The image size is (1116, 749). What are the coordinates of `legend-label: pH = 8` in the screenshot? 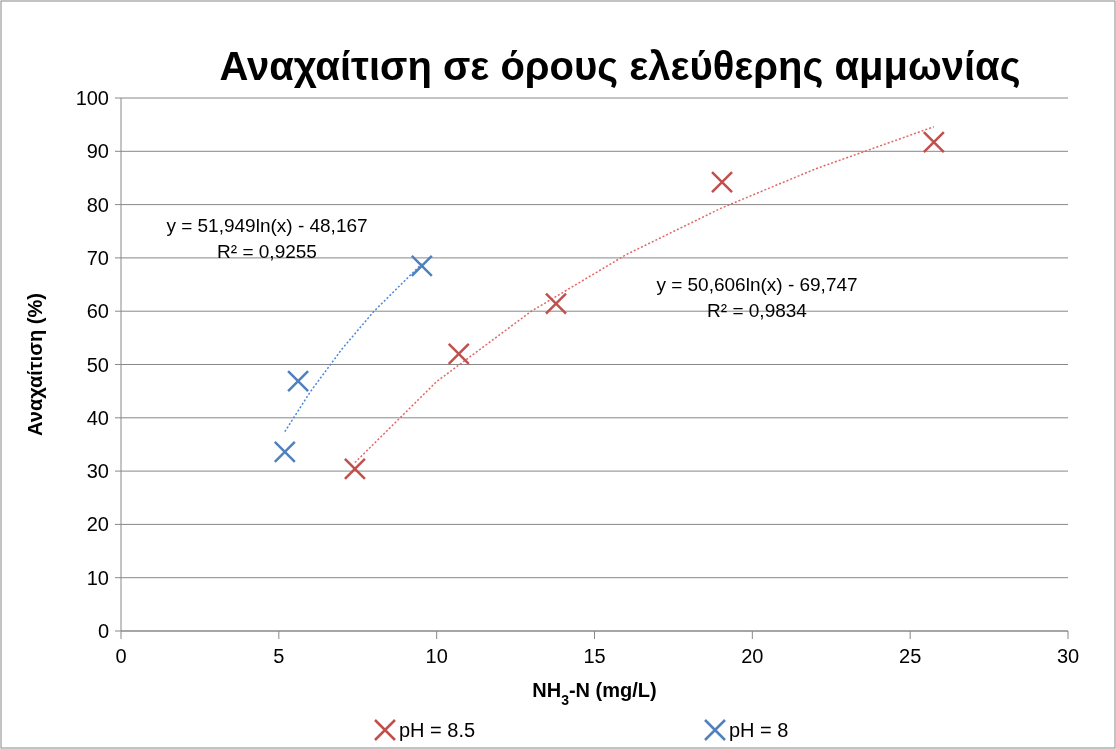 It's located at (759, 730).